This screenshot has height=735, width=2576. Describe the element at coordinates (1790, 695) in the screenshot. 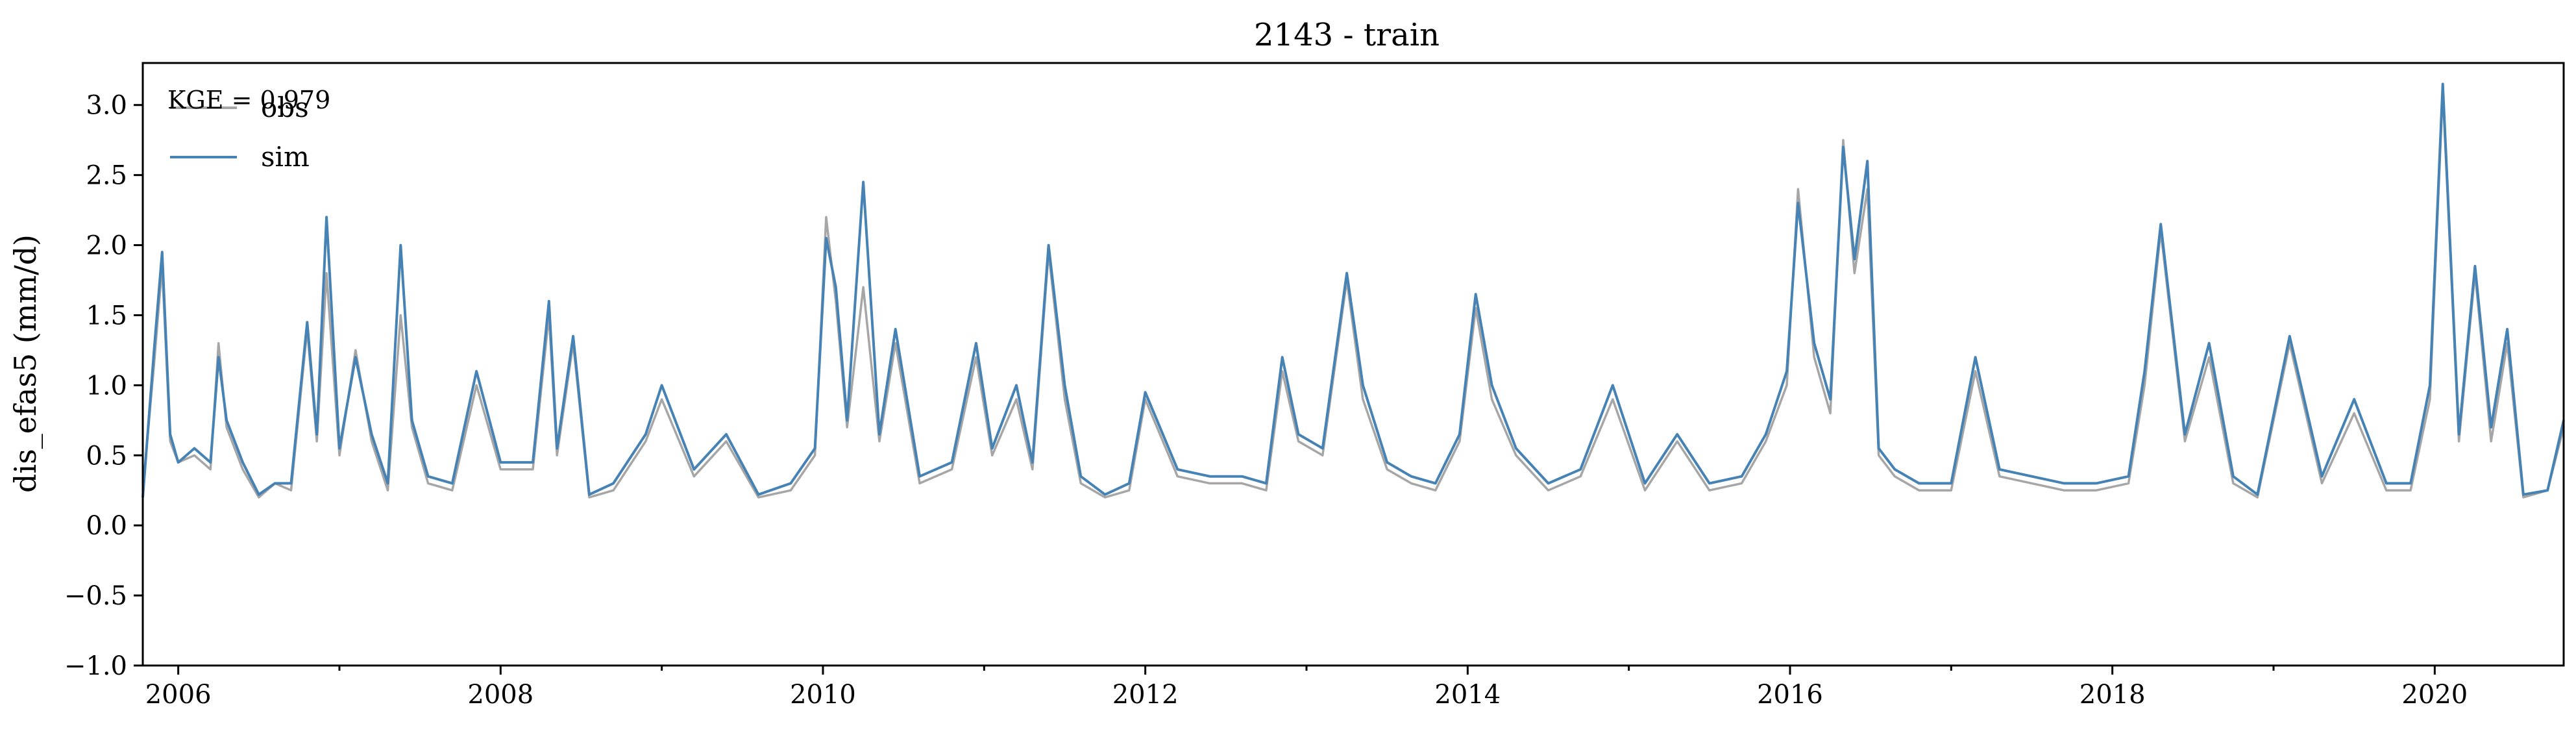

I see `x-tick-label: 2016` at that location.